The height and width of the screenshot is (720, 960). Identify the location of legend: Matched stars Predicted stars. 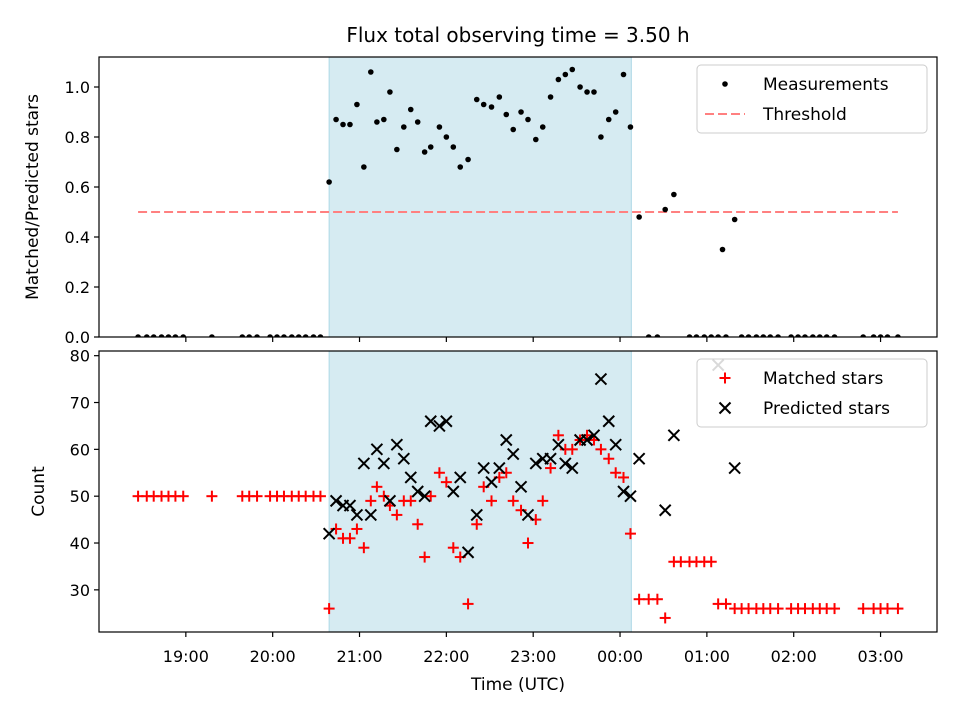
(812, 393).